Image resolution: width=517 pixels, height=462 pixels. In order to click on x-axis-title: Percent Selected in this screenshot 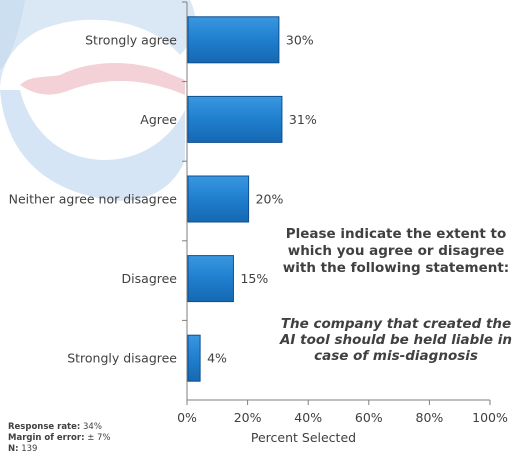, I will do `click(303, 437)`.